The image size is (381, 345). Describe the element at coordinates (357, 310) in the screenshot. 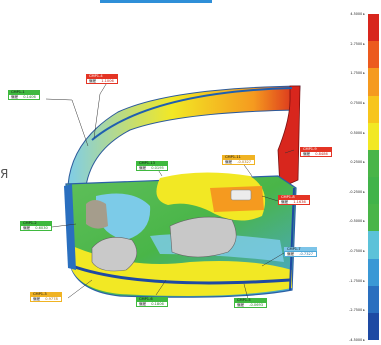

I see `scale-tick-label: -2.7500 ▸` at that location.